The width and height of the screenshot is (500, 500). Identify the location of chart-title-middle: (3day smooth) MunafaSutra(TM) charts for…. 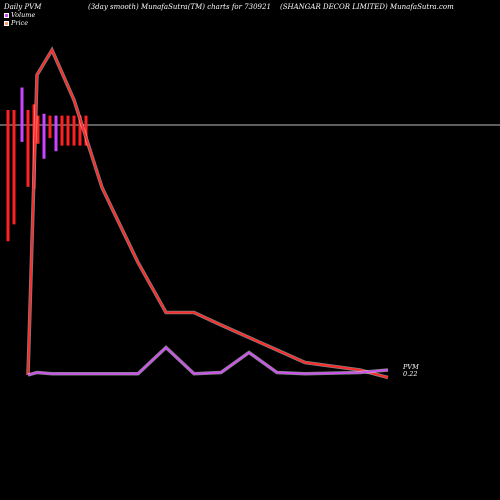
(179, 7).